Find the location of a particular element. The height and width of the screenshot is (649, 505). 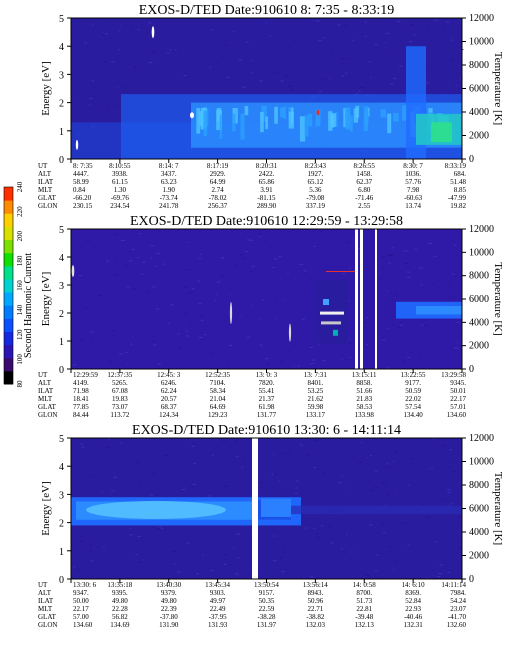

orbit-value: -38.28 is located at coordinates (266, 617).